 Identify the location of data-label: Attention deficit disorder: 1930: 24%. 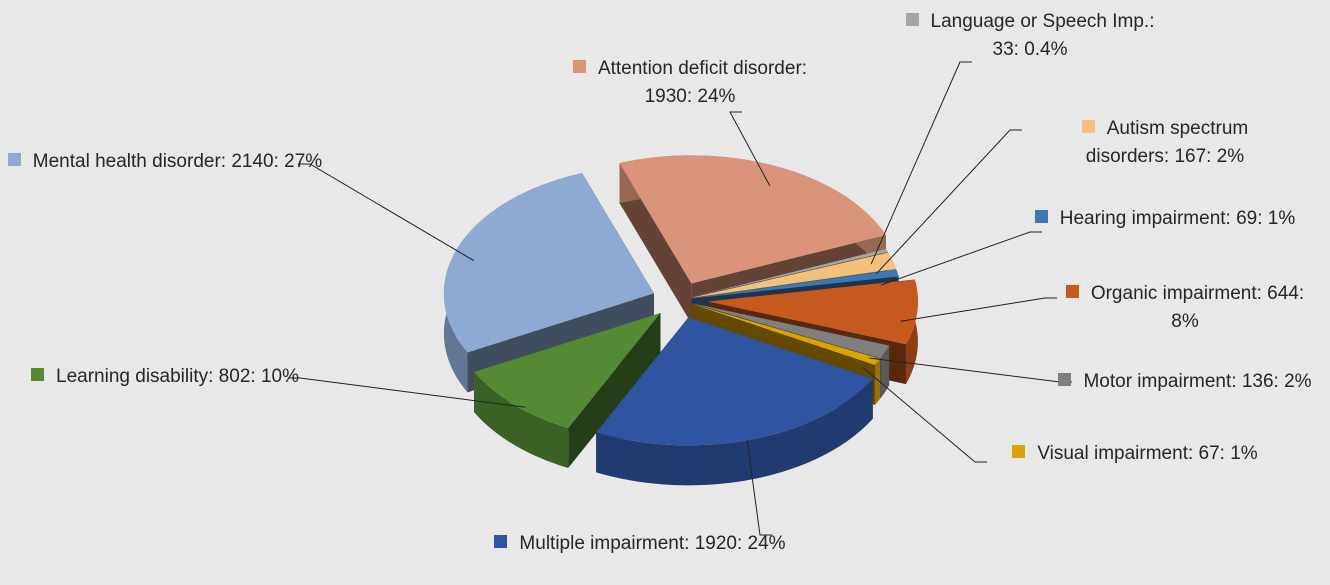
(690, 83).